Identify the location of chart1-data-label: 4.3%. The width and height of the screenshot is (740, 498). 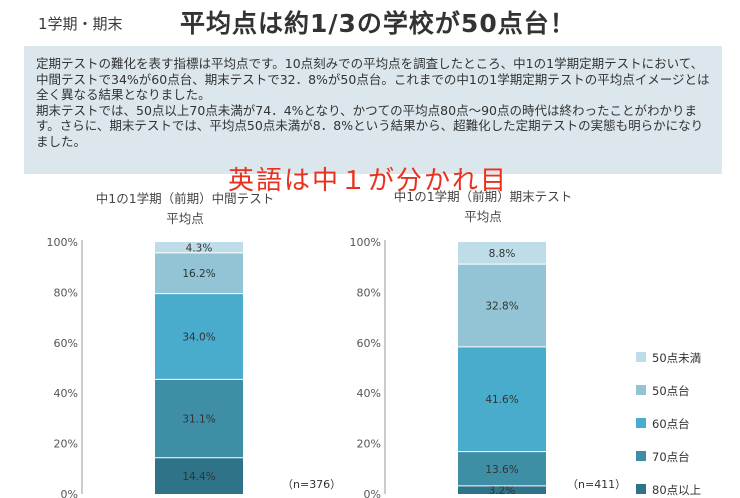
(199, 248).